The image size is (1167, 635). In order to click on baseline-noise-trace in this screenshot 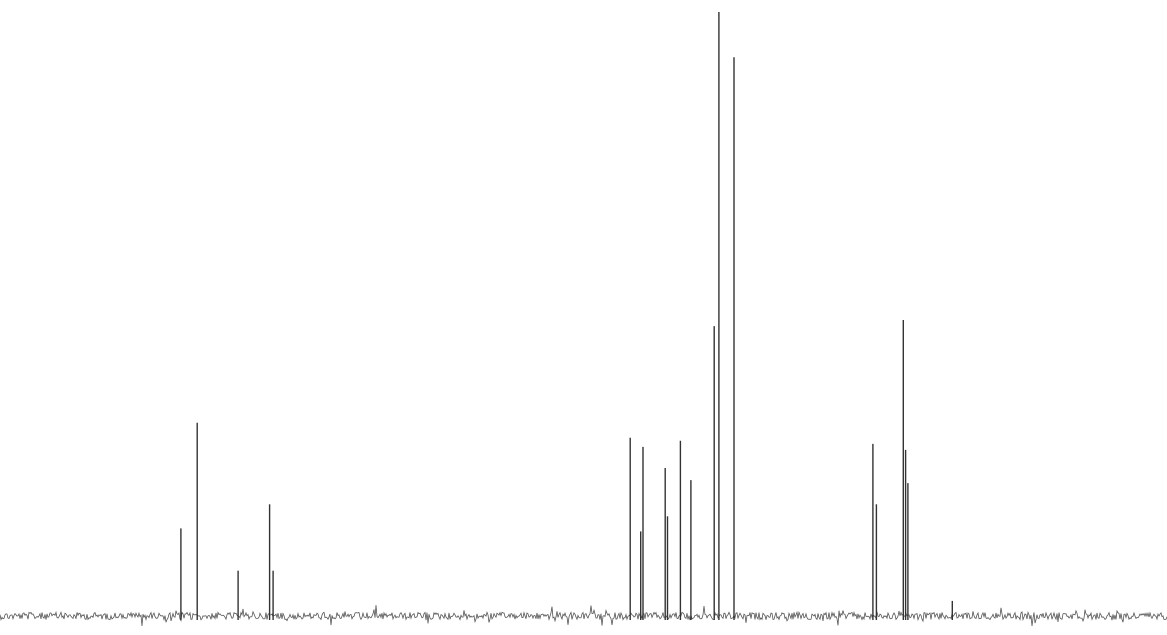, I will do `click(583, 616)`.